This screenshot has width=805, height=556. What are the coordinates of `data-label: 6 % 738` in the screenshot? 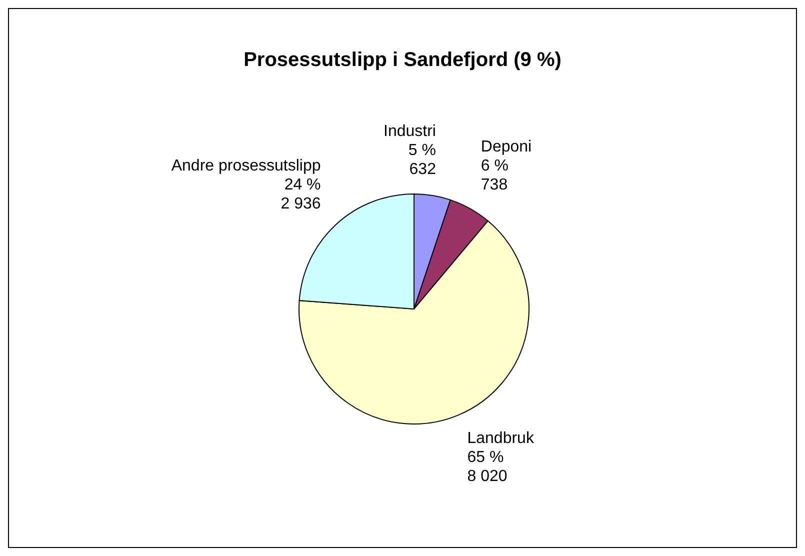 It's located at (494, 175).